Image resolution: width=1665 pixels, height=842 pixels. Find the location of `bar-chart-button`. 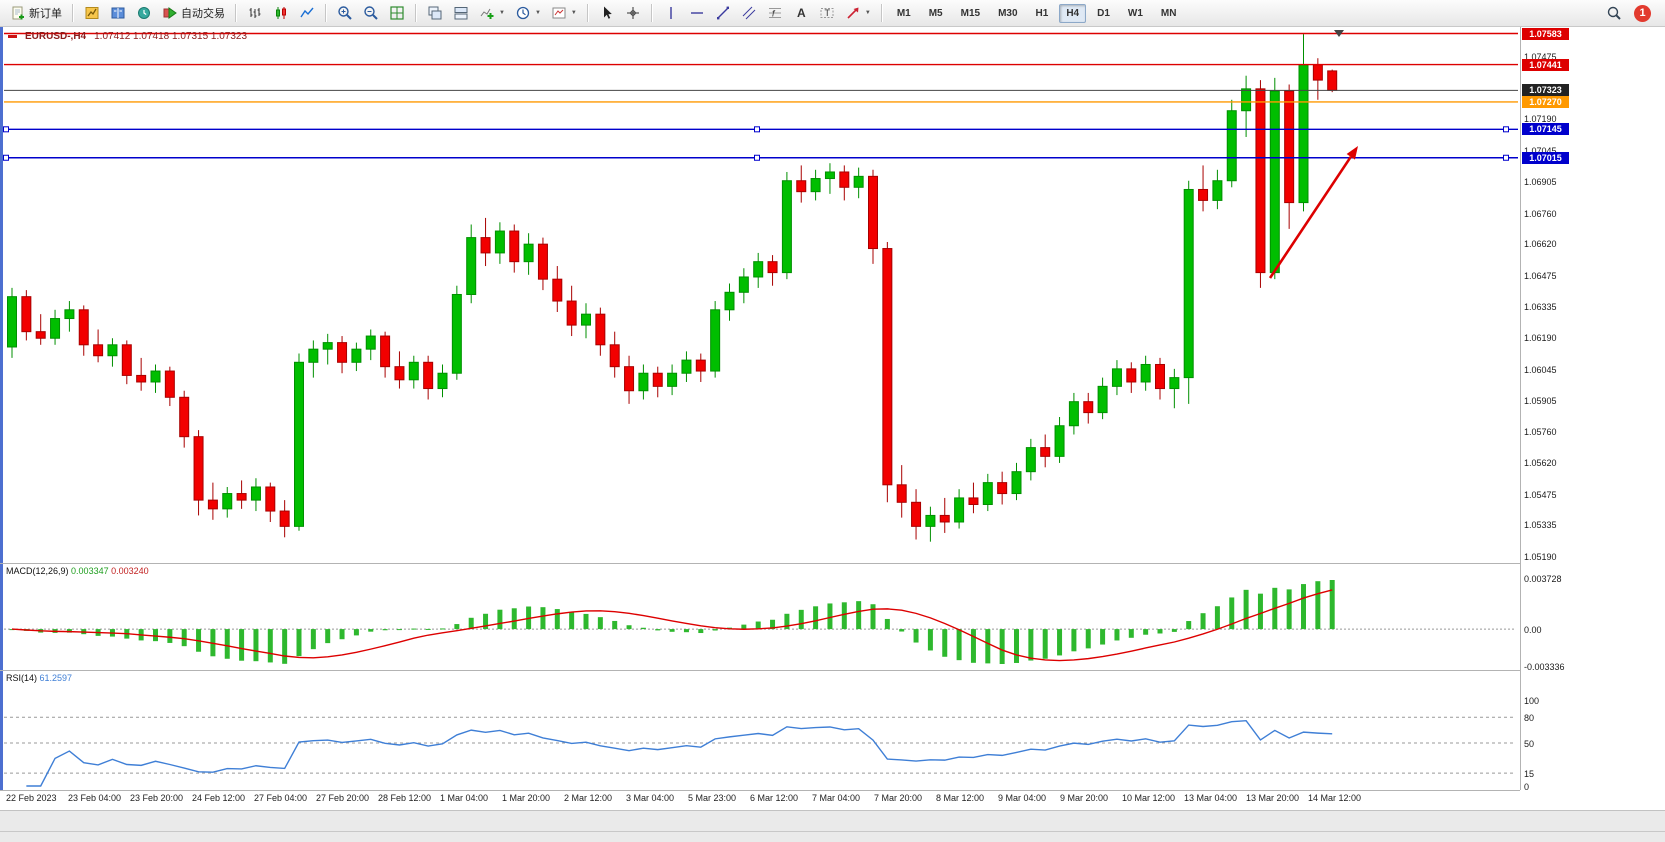

bar-chart-button is located at coordinates (255, 13).